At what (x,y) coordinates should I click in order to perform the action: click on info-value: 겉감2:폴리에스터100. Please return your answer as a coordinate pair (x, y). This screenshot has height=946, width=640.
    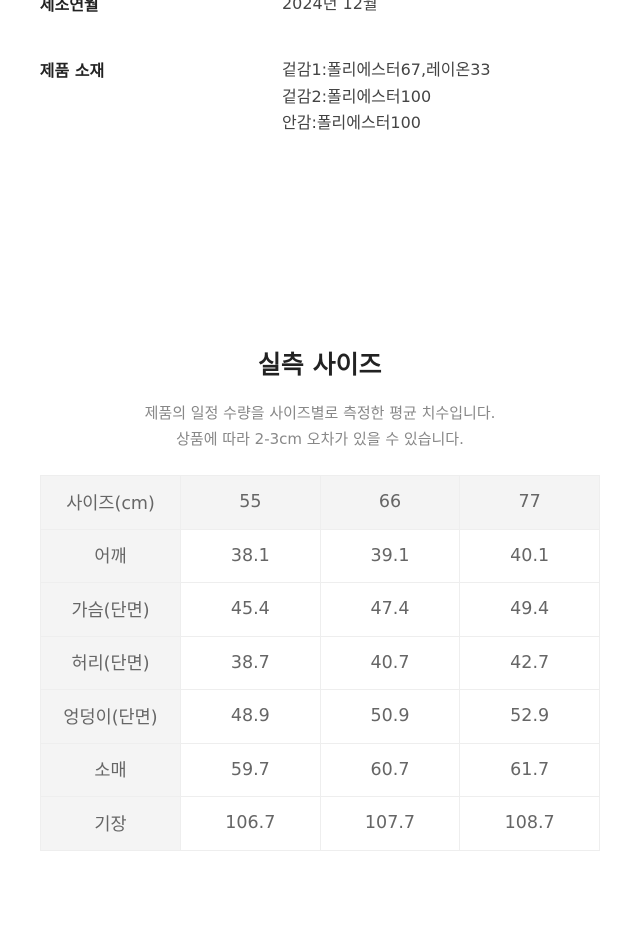
    Looking at the image, I should click on (357, 96).